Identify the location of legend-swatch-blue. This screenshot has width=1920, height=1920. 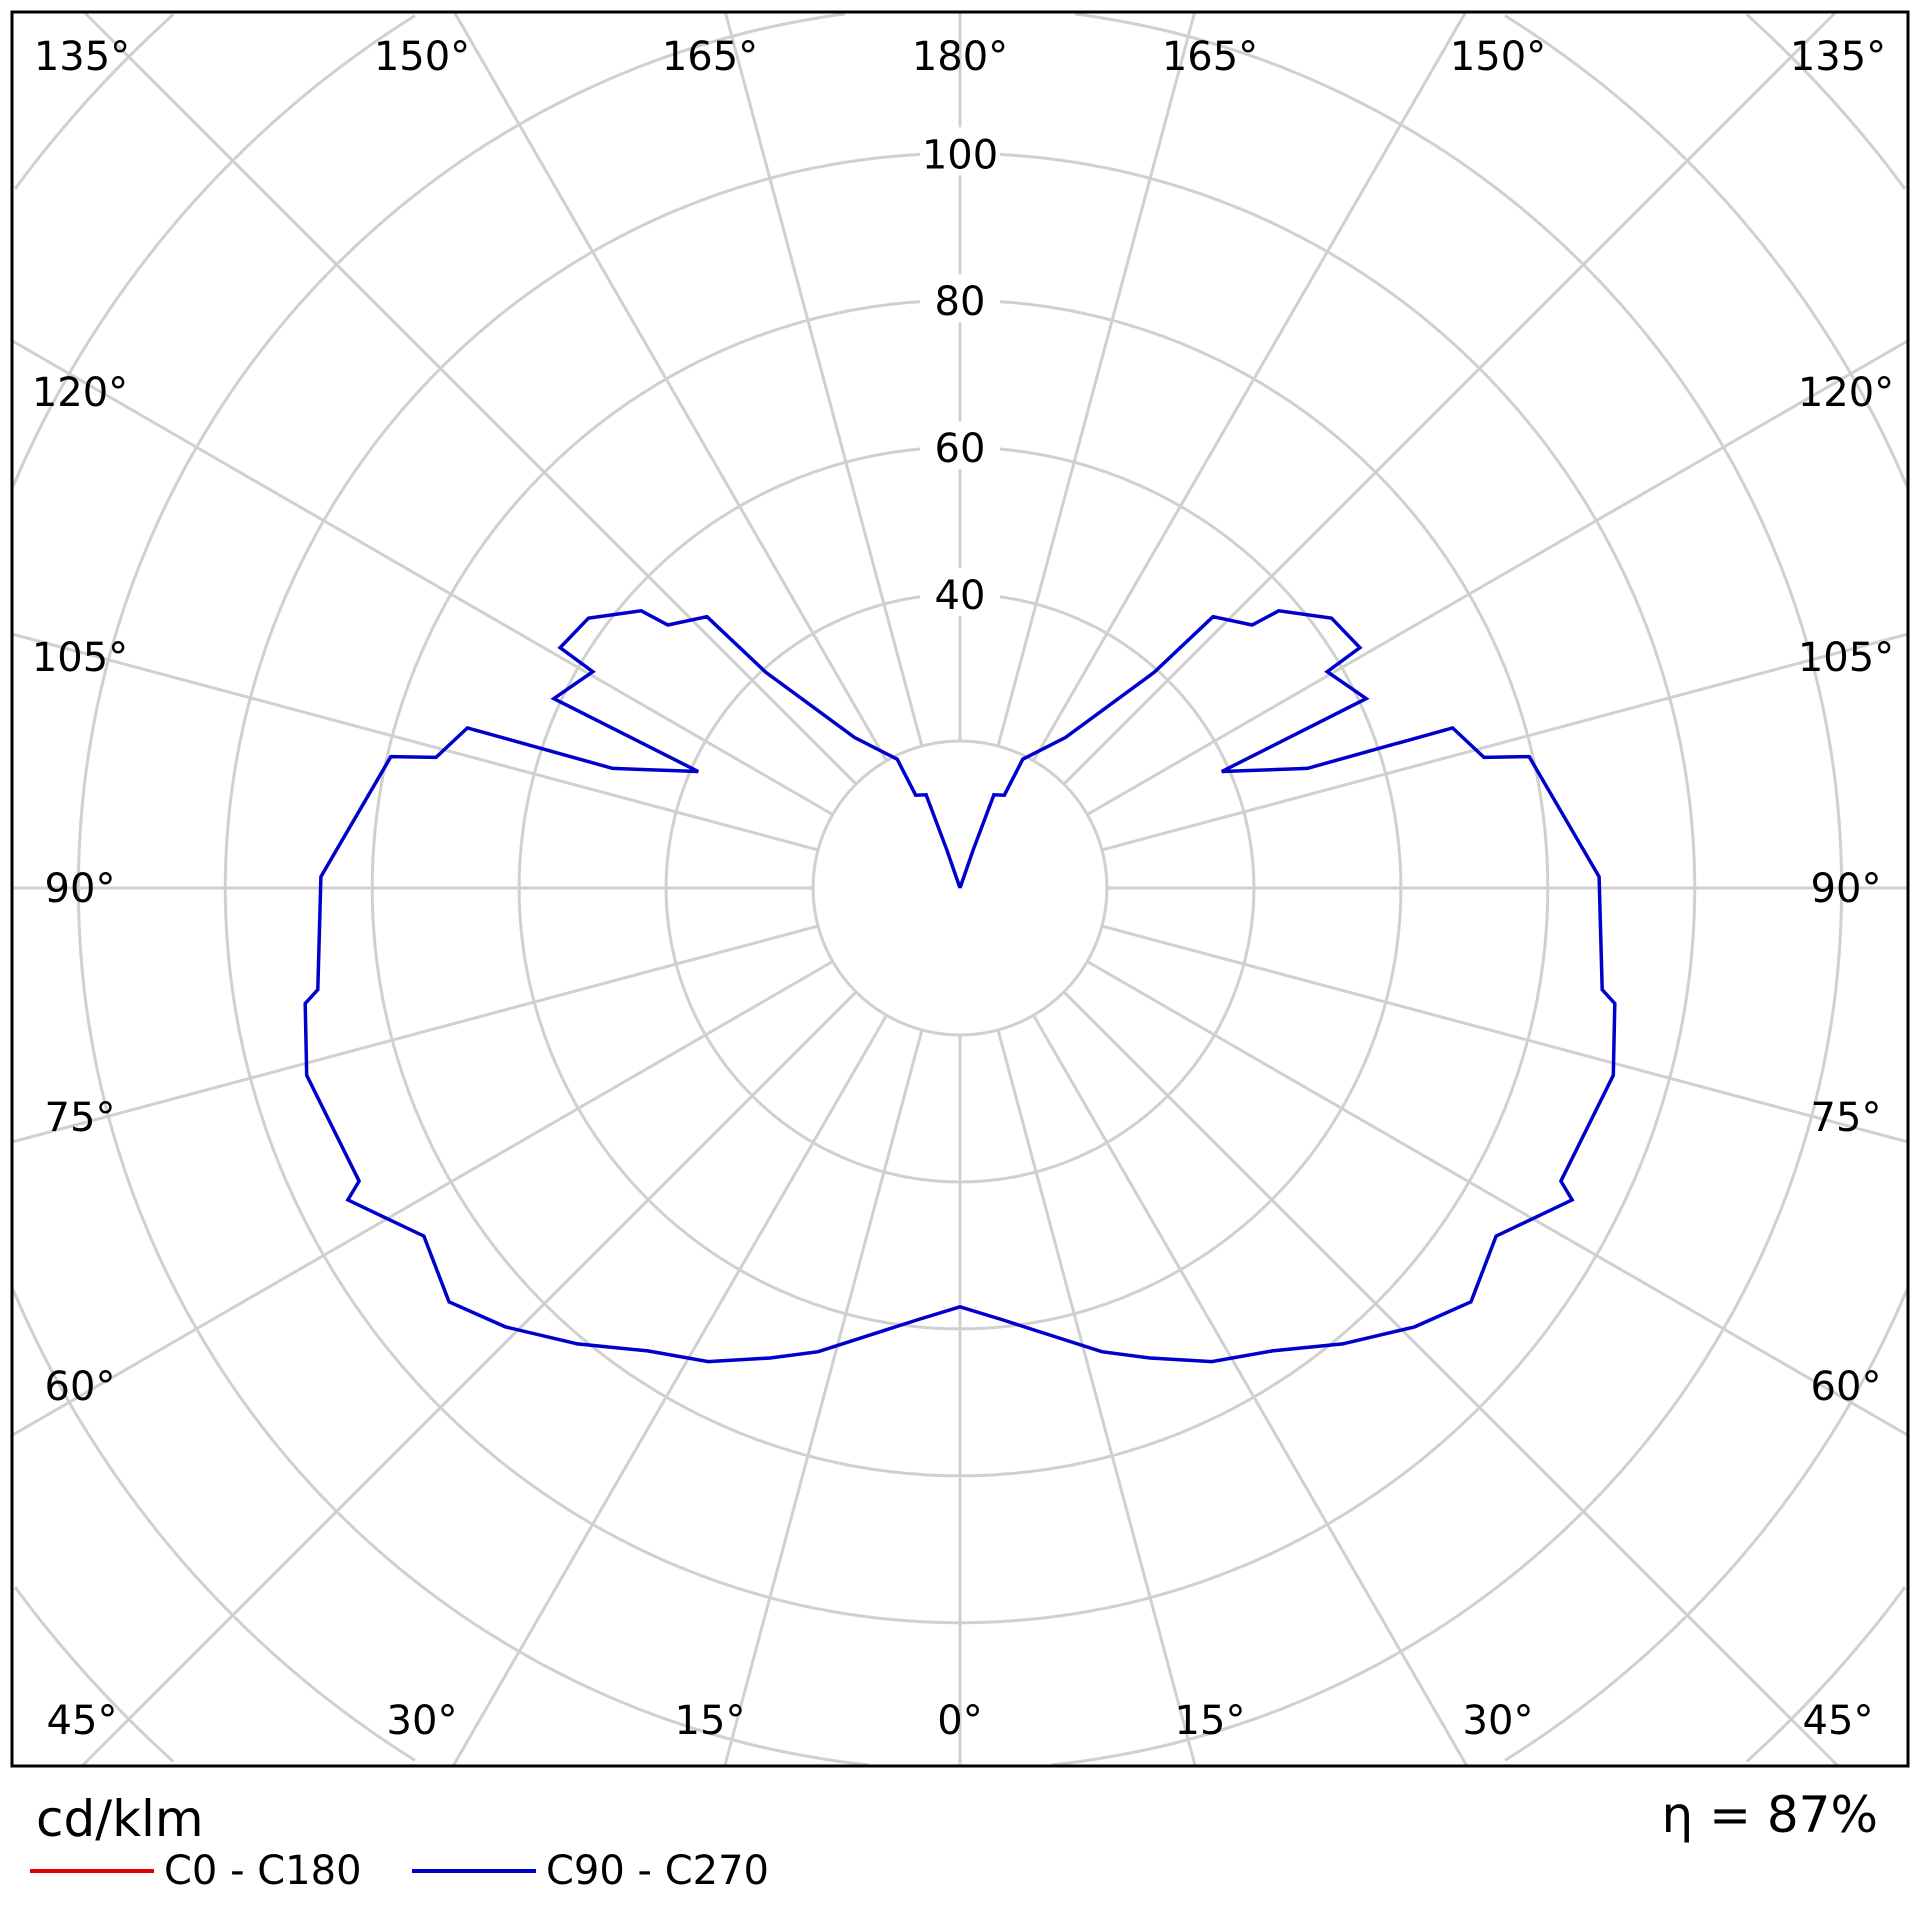
(474, 1871).